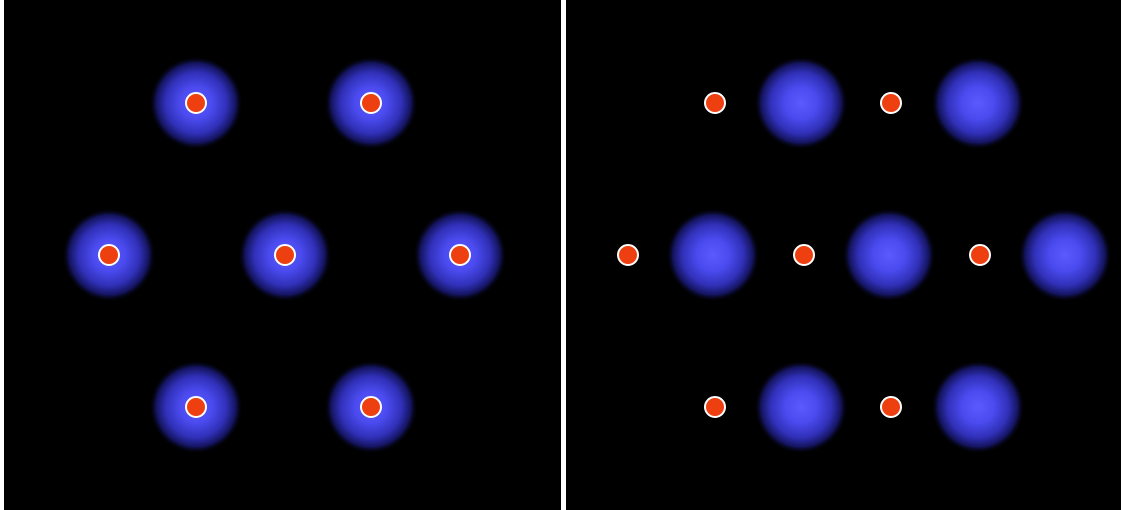 The height and width of the screenshot is (510, 1121). Describe the element at coordinates (563, 255) in the screenshot. I see `panel-divider` at that location.